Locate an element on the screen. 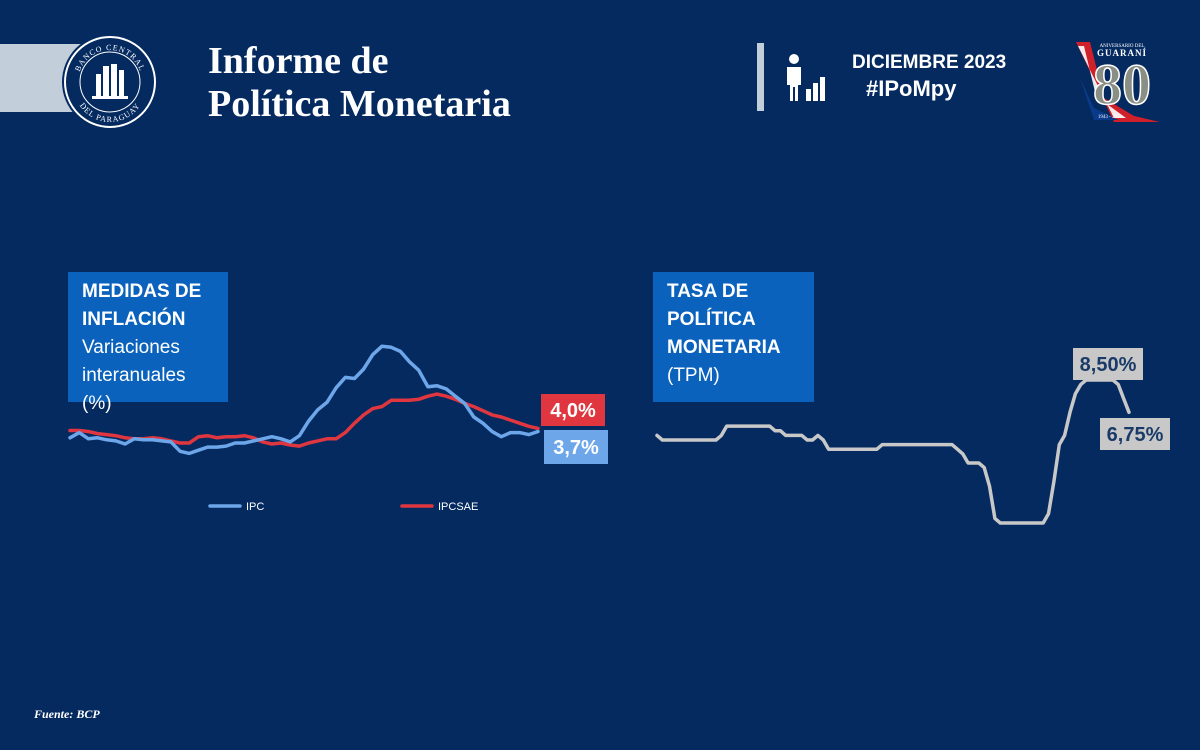 Image resolution: width=1200 pixels, height=750 pixels. page-title: Informe de Política Monetaria is located at coordinates (359, 83).